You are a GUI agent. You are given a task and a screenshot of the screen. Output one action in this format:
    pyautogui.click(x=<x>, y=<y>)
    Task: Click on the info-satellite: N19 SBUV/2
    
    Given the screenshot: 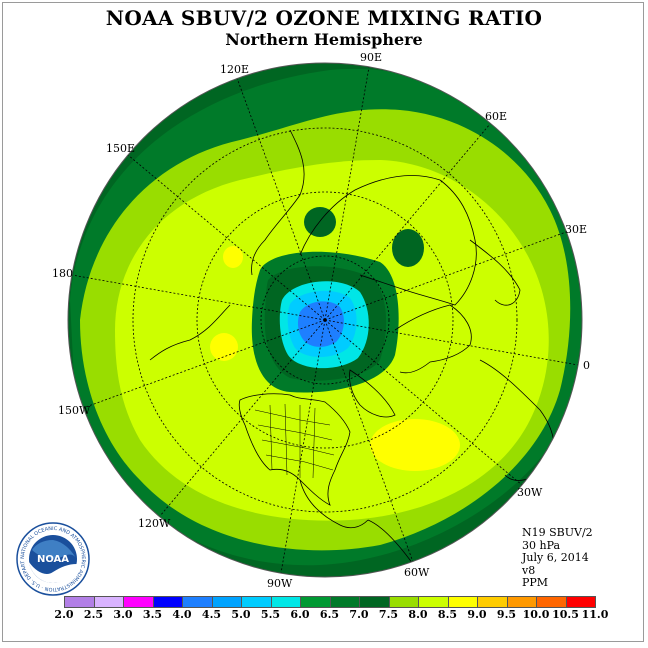 What is the action you would take?
    pyautogui.click(x=557, y=532)
    